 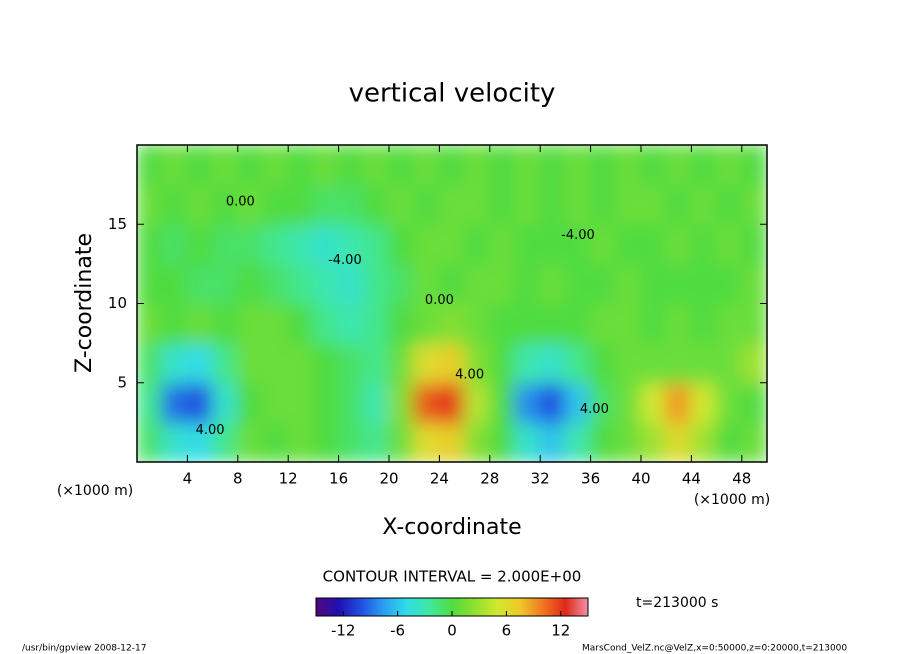 What do you see at coordinates (452, 631) in the screenshot?
I see `colorbar-tick-label: 0` at bounding box center [452, 631].